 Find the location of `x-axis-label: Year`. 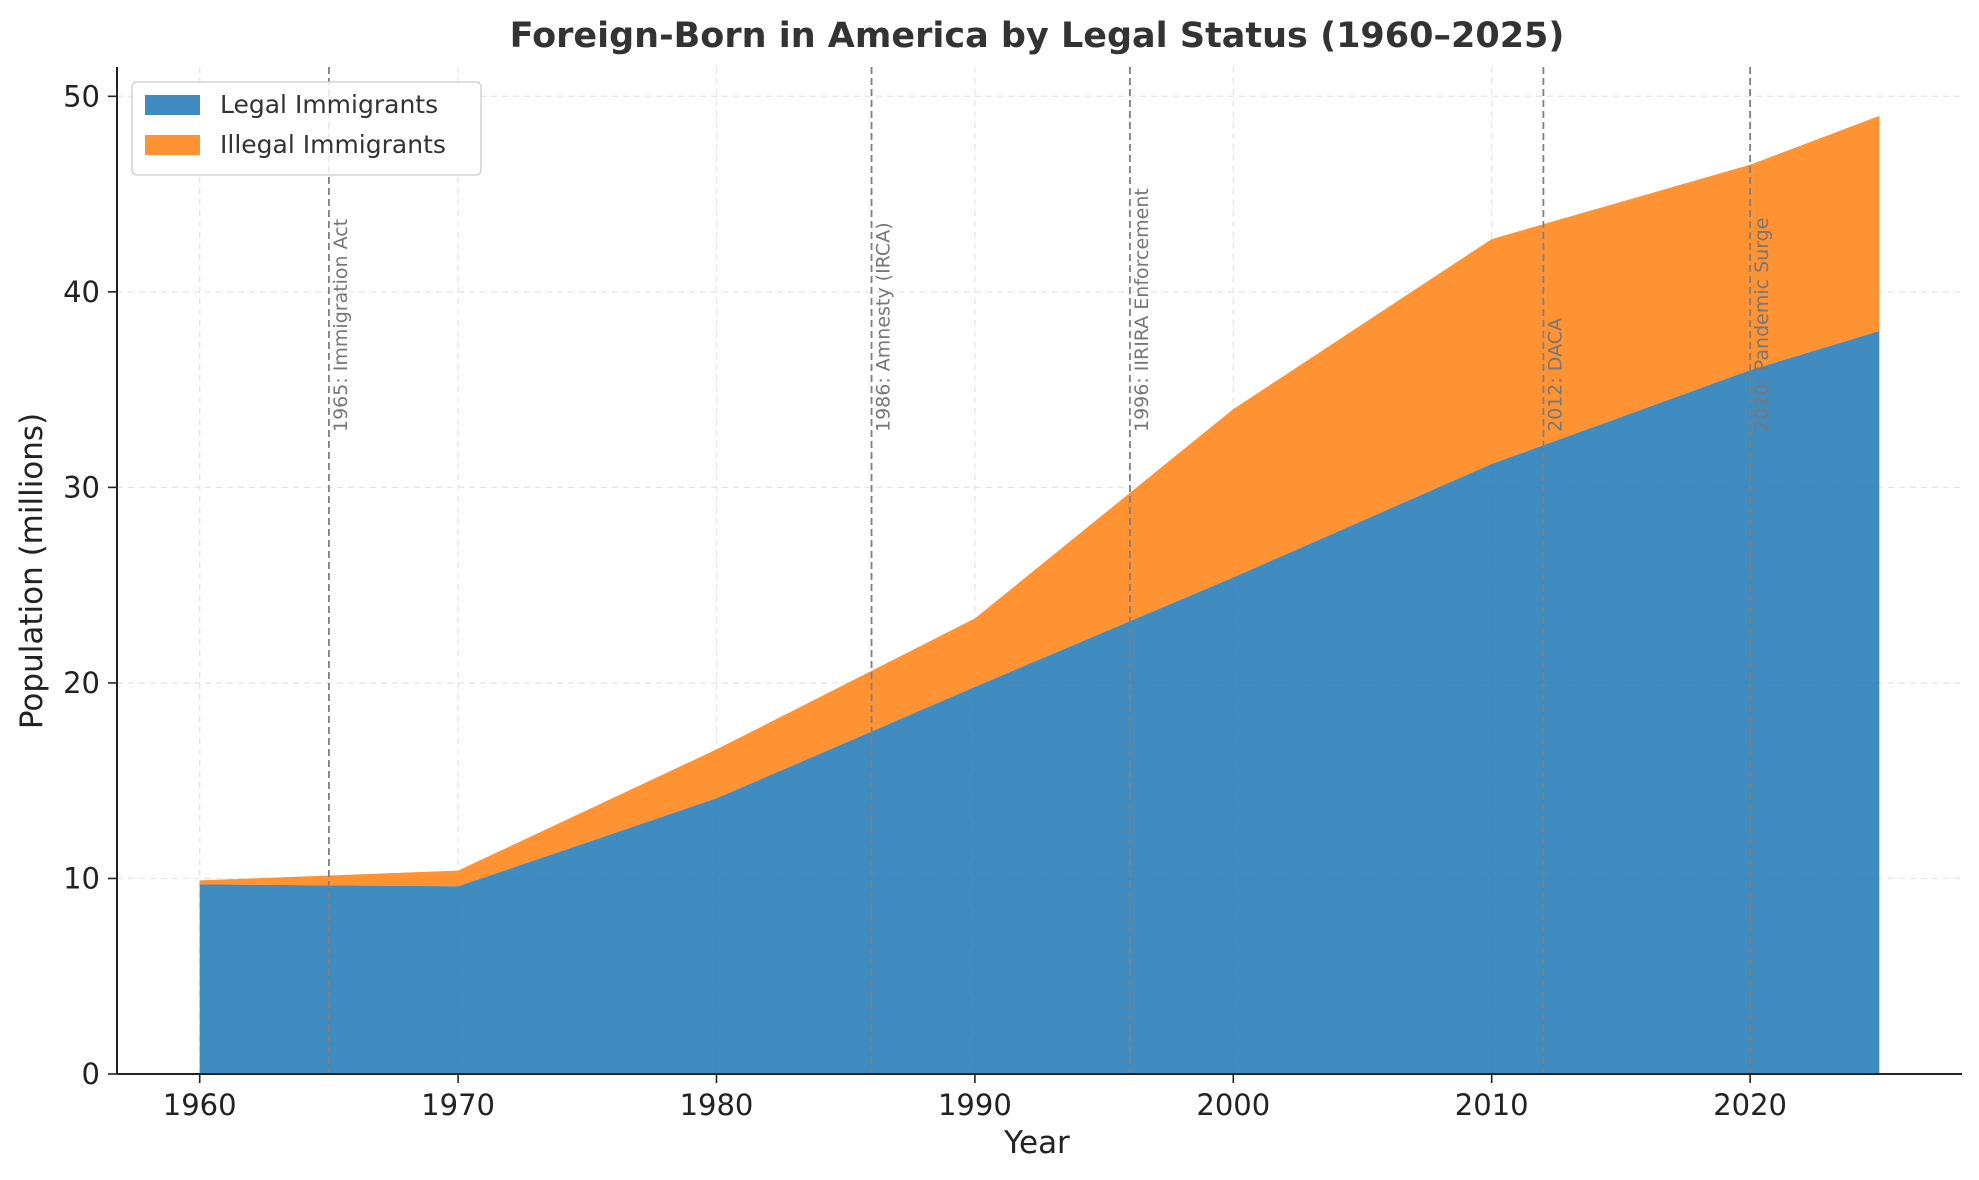

x-axis-label: Year is located at coordinates (1036, 1143).